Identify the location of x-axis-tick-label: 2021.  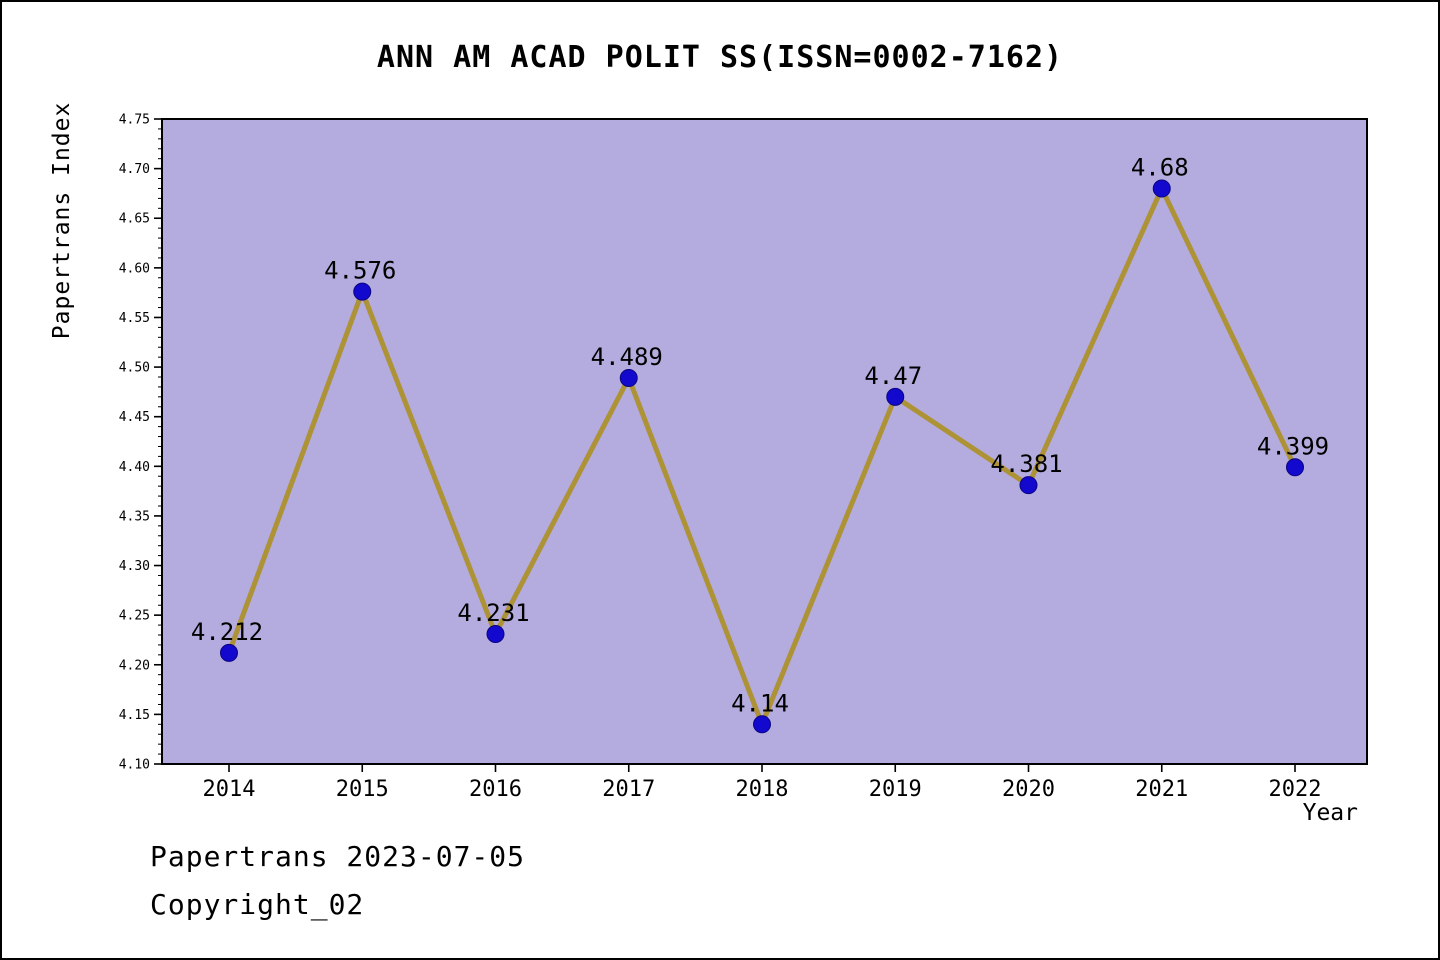
(1161, 789).